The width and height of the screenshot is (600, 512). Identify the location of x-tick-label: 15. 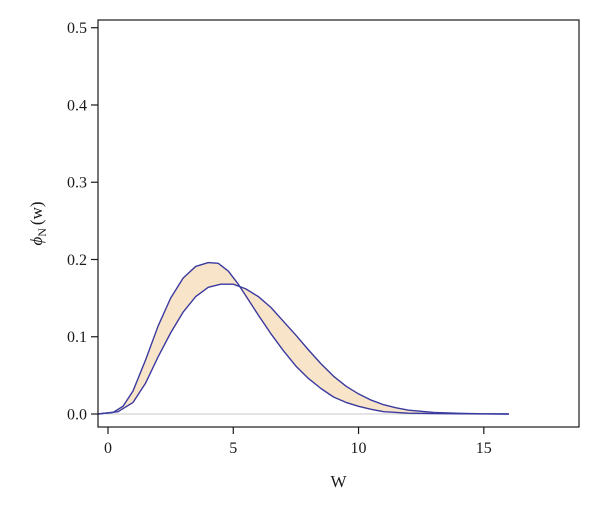
(484, 448).